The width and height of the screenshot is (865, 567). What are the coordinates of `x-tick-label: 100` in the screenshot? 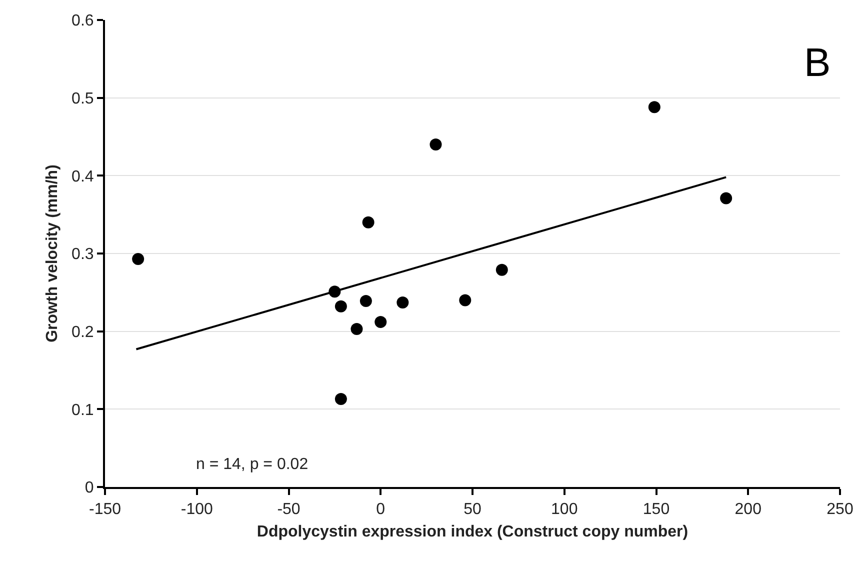 It's located at (564, 509).